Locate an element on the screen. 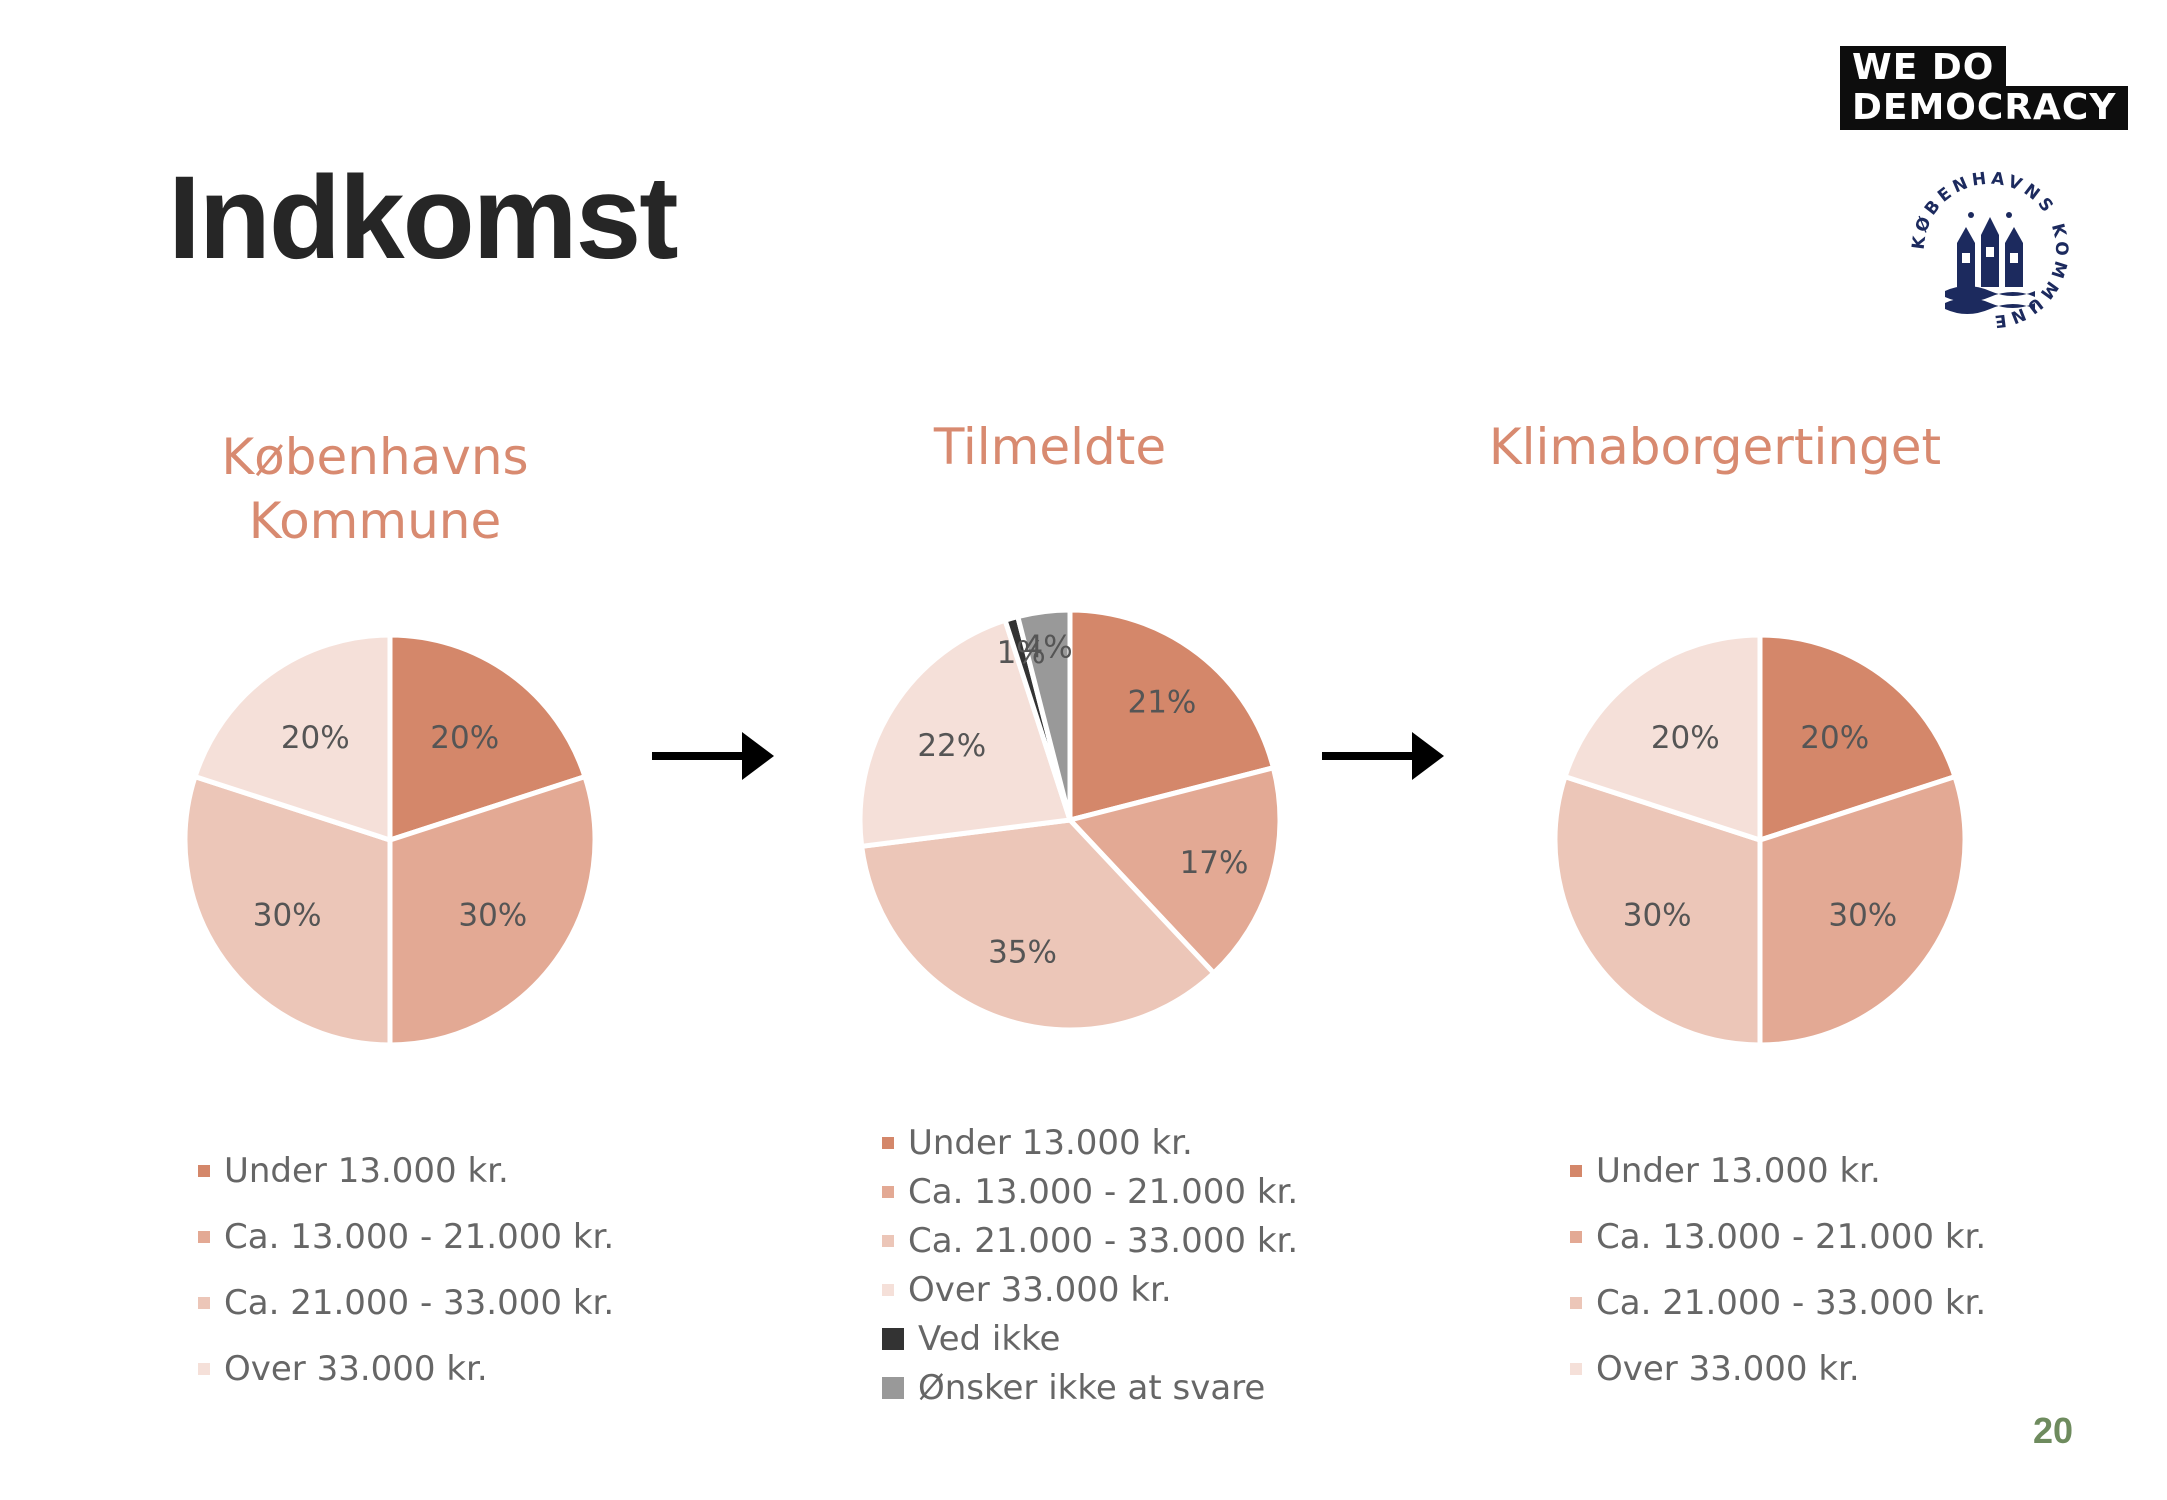 The image size is (2167, 1500). legend-item: Ønsker ikke at svare is located at coordinates (1090, 1387).